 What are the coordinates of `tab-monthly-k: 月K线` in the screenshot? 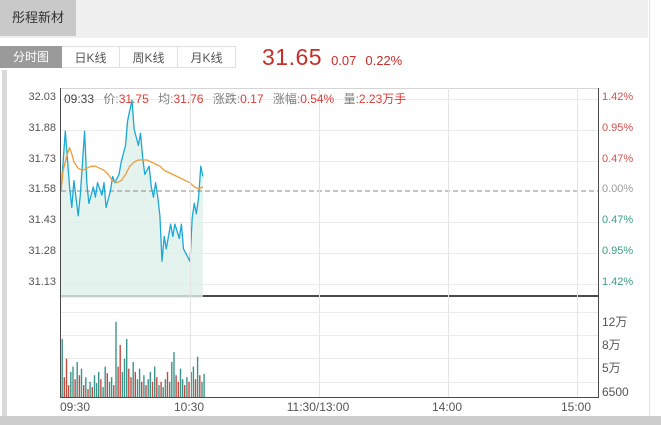 It's located at (207, 57).